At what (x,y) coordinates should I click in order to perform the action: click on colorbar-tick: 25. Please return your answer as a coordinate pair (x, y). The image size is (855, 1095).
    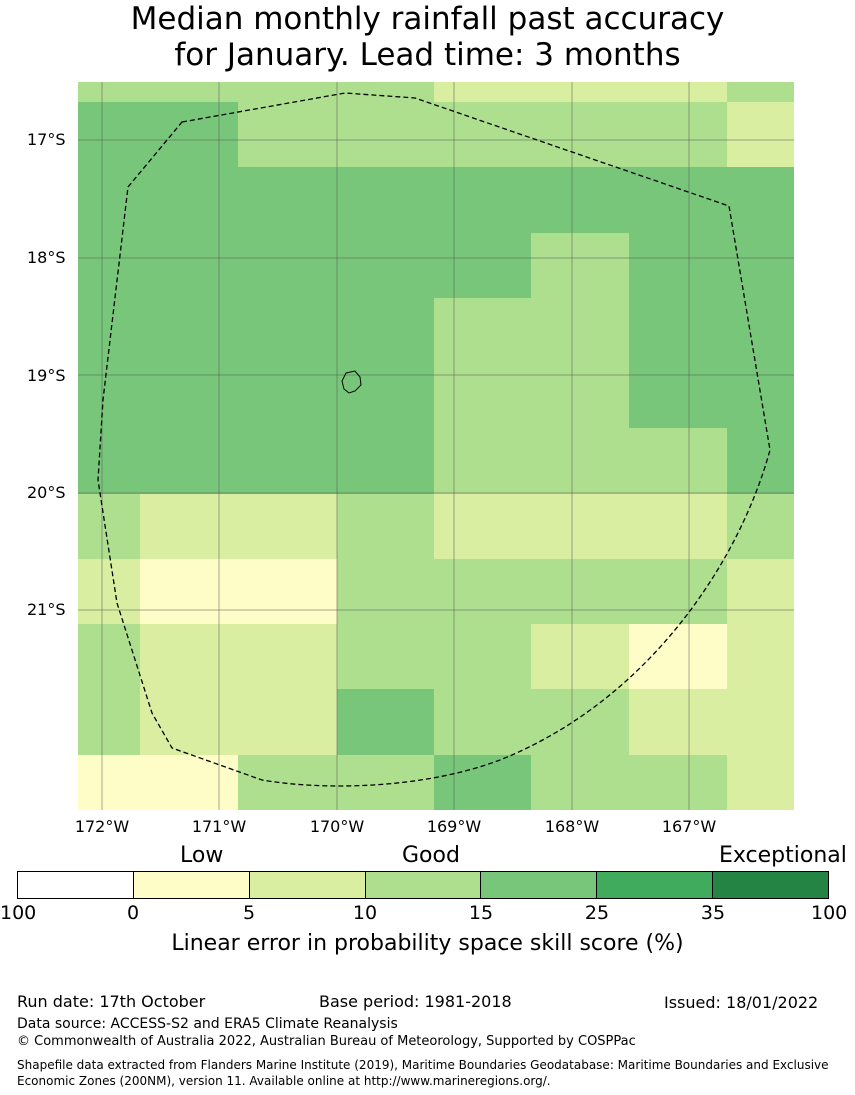
    Looking at the image, I should click on (597, 913).